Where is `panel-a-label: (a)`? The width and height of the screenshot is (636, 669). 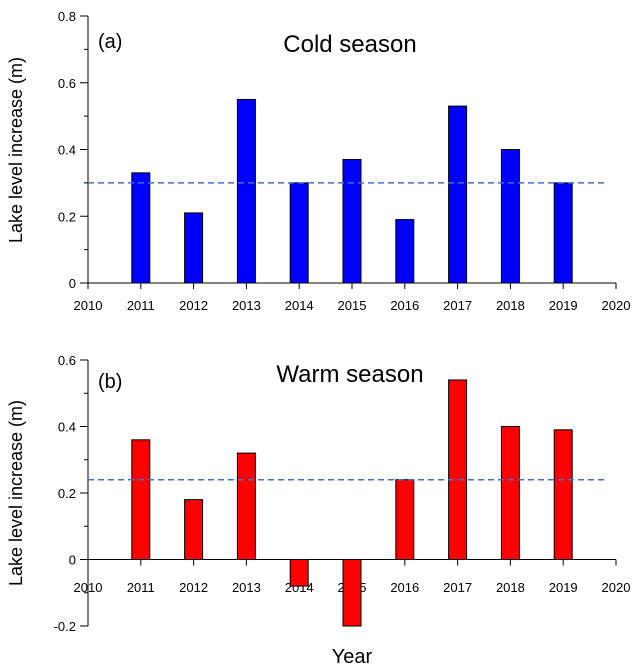
panel-a-label: (a) is located at coordinates (110, 42).